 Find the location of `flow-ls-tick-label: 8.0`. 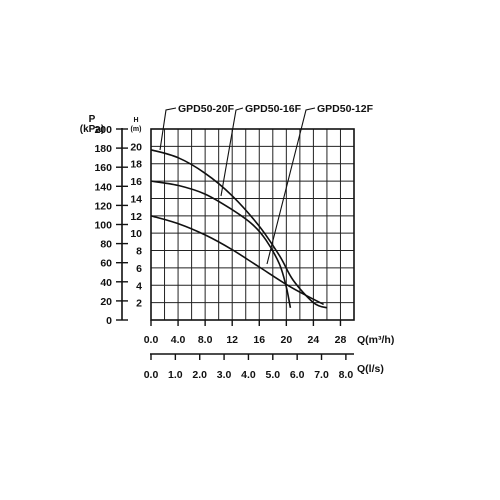

flow-ls-tick-label: 8.0 is located at coordinates (346, 375).